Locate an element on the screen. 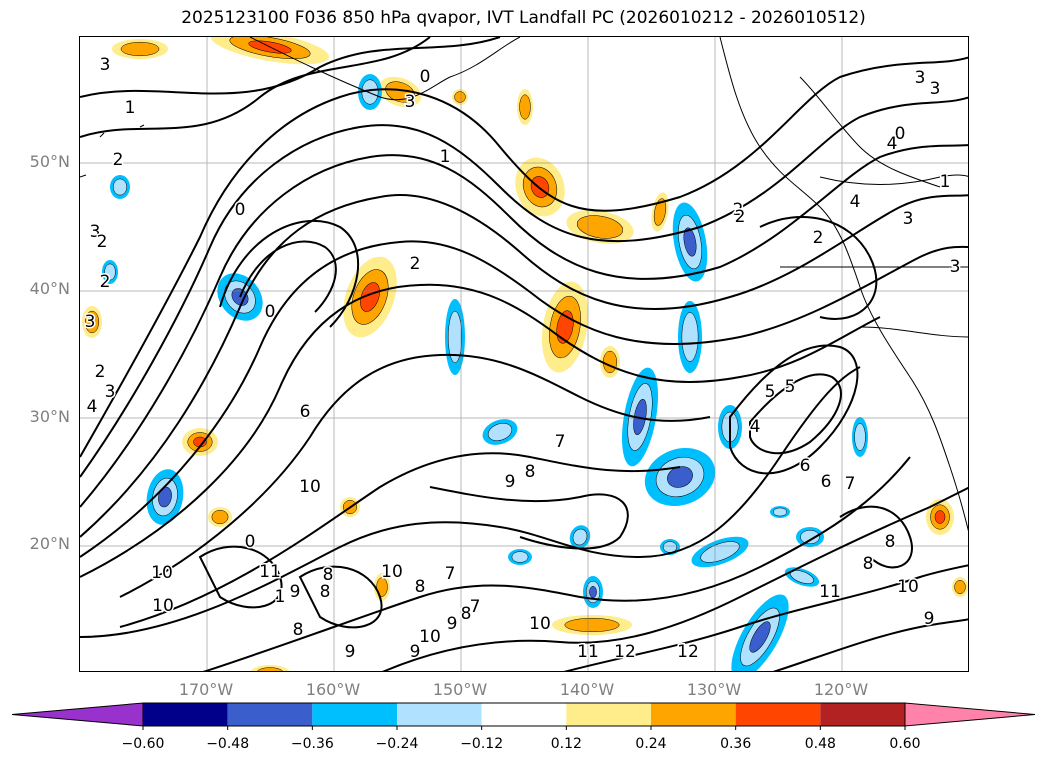 The height and width of the screenshot is (765, 1047). colorbar-tick-label: −0.48 is located at coordinates (228, 744).